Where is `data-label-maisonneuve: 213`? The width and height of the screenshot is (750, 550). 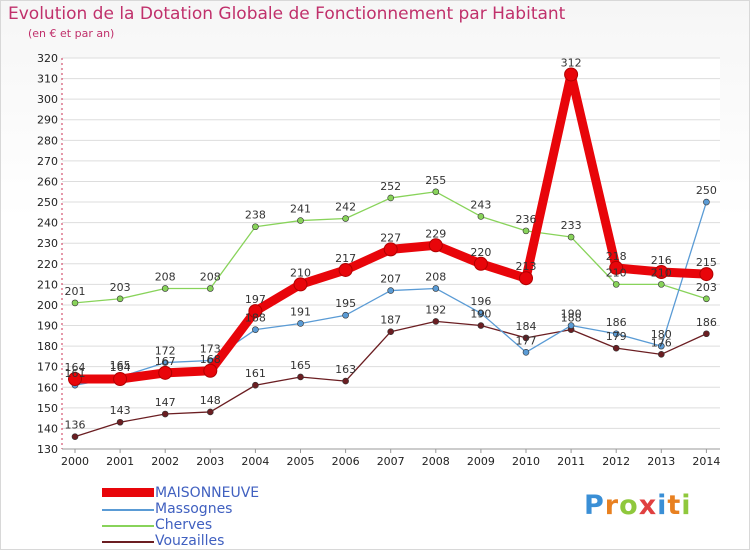
data-label-maisonneuve: 213 is located at coordinates (526, 266).